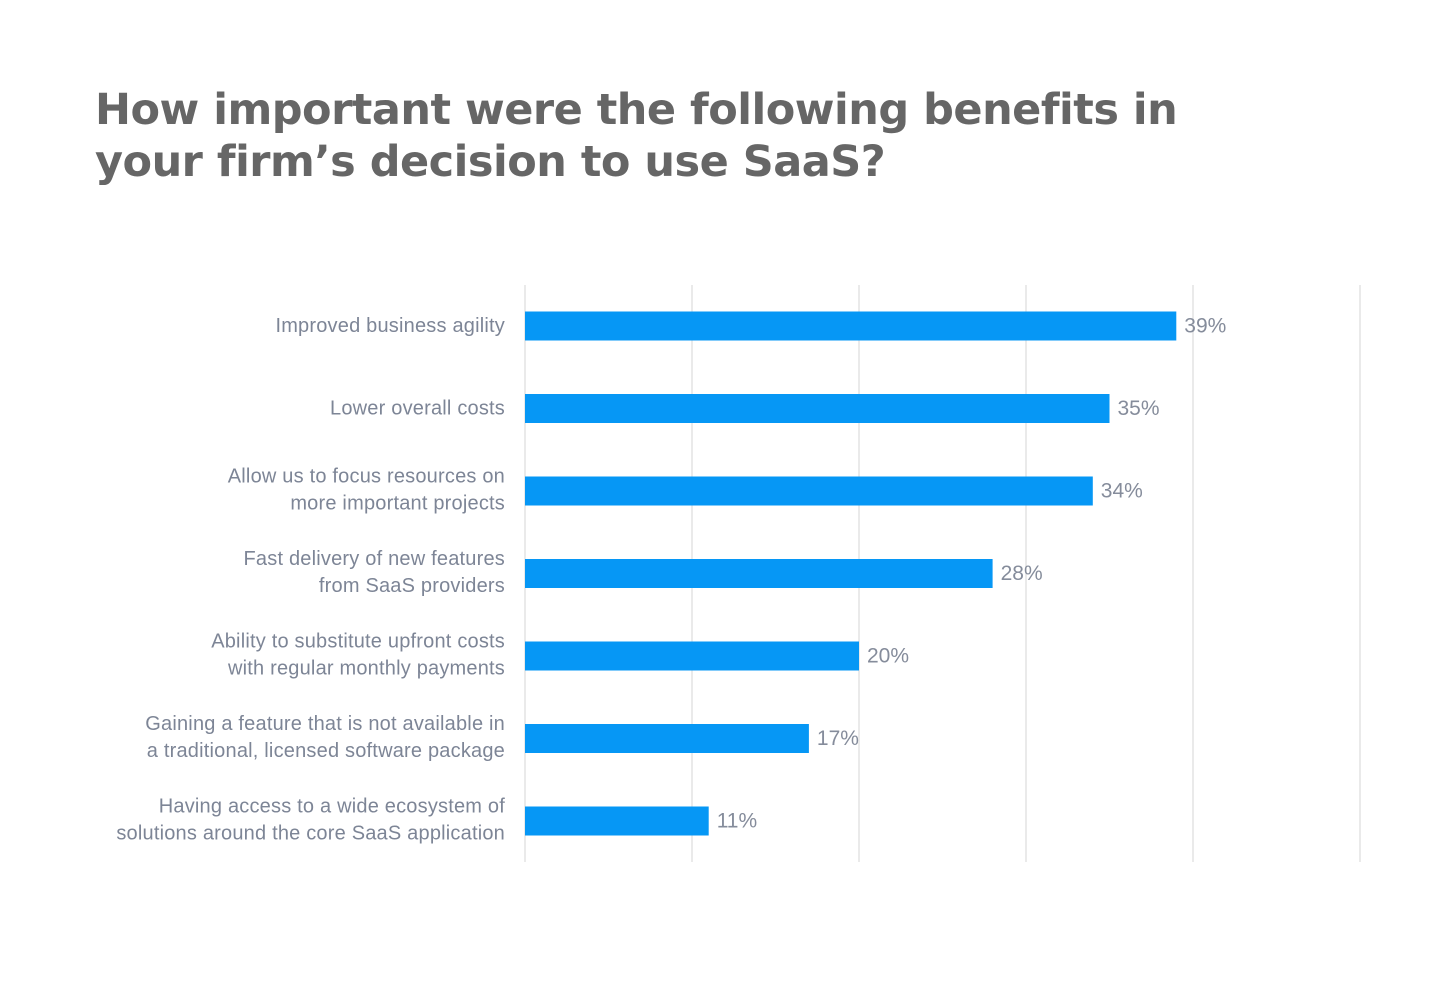 This screenshot has width=1456, height=1004. I want to click on value-label-4: 28%, so click(1022, 573).